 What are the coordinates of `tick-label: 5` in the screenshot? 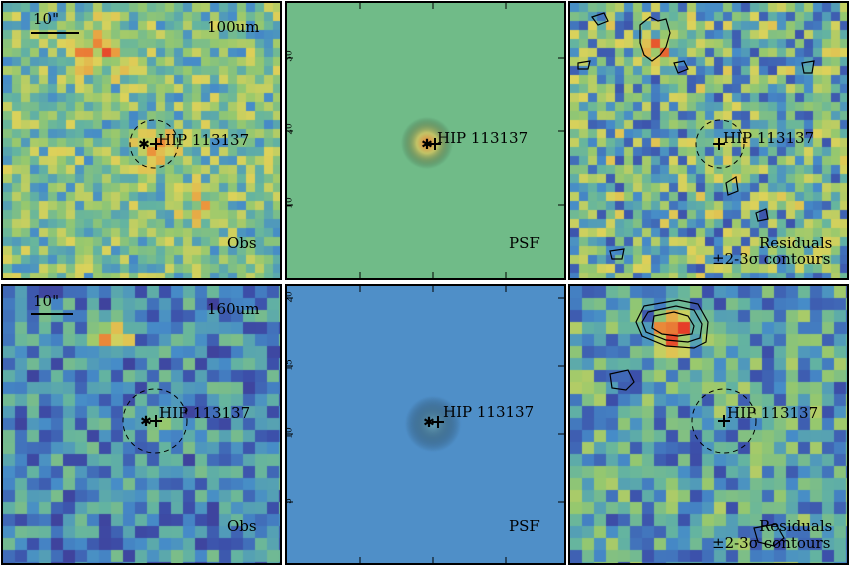 It's located at (290, 501).